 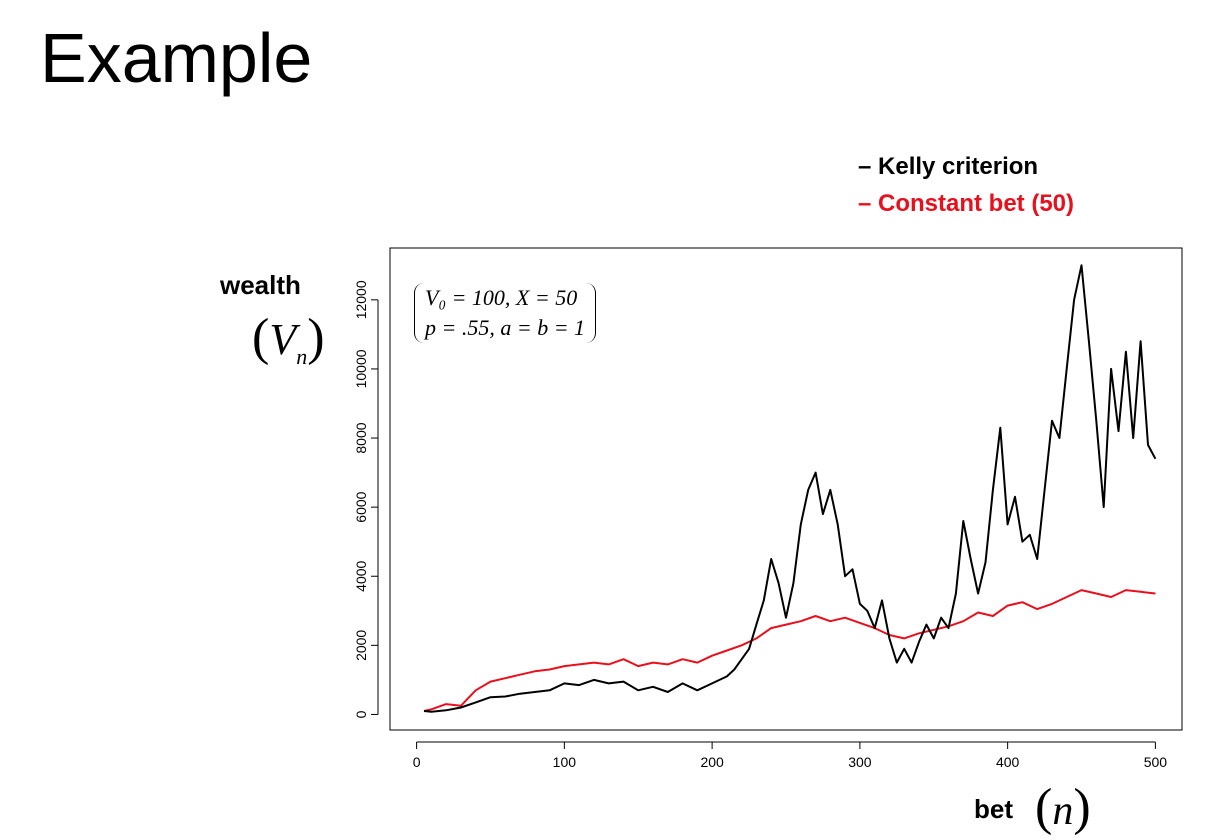 I want to click on parameter-line-2: p = .55, a = b = 1, so click(x=505, y=327).